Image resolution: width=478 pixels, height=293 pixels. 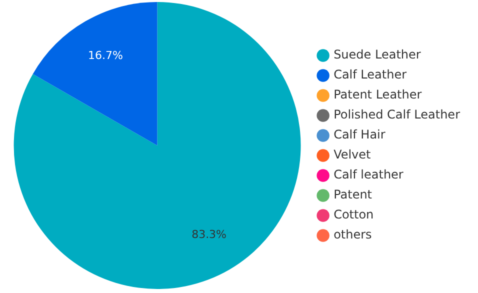 I want to click on data-label: 83.3%, so click(x=209, y=234).